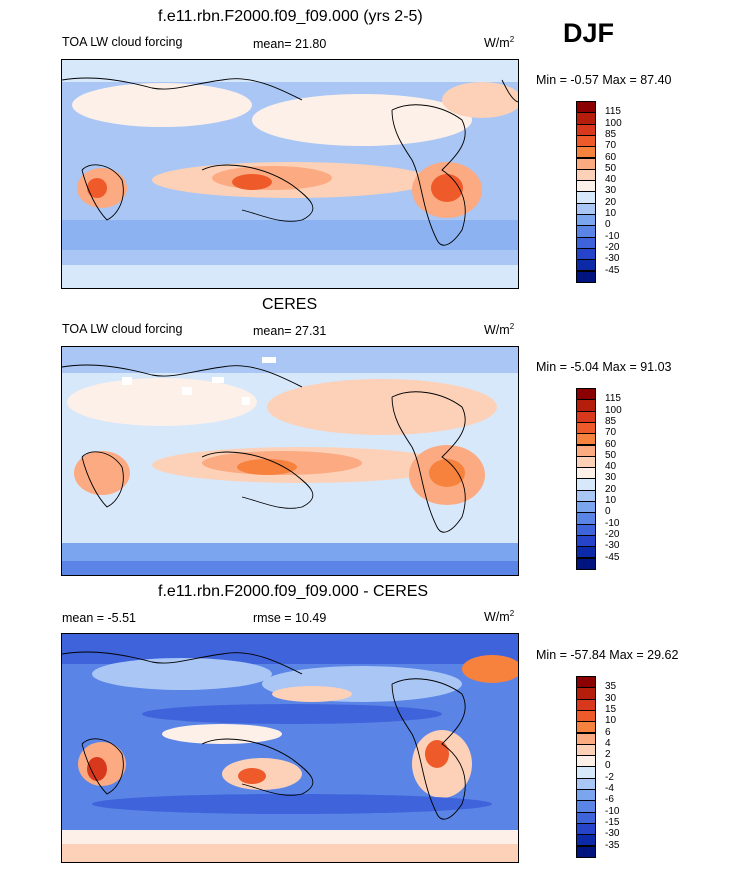 The image size is (733, 872). I want to click on panel-1-variable-label: TOA LW cloud forcing, so click(122, 42).